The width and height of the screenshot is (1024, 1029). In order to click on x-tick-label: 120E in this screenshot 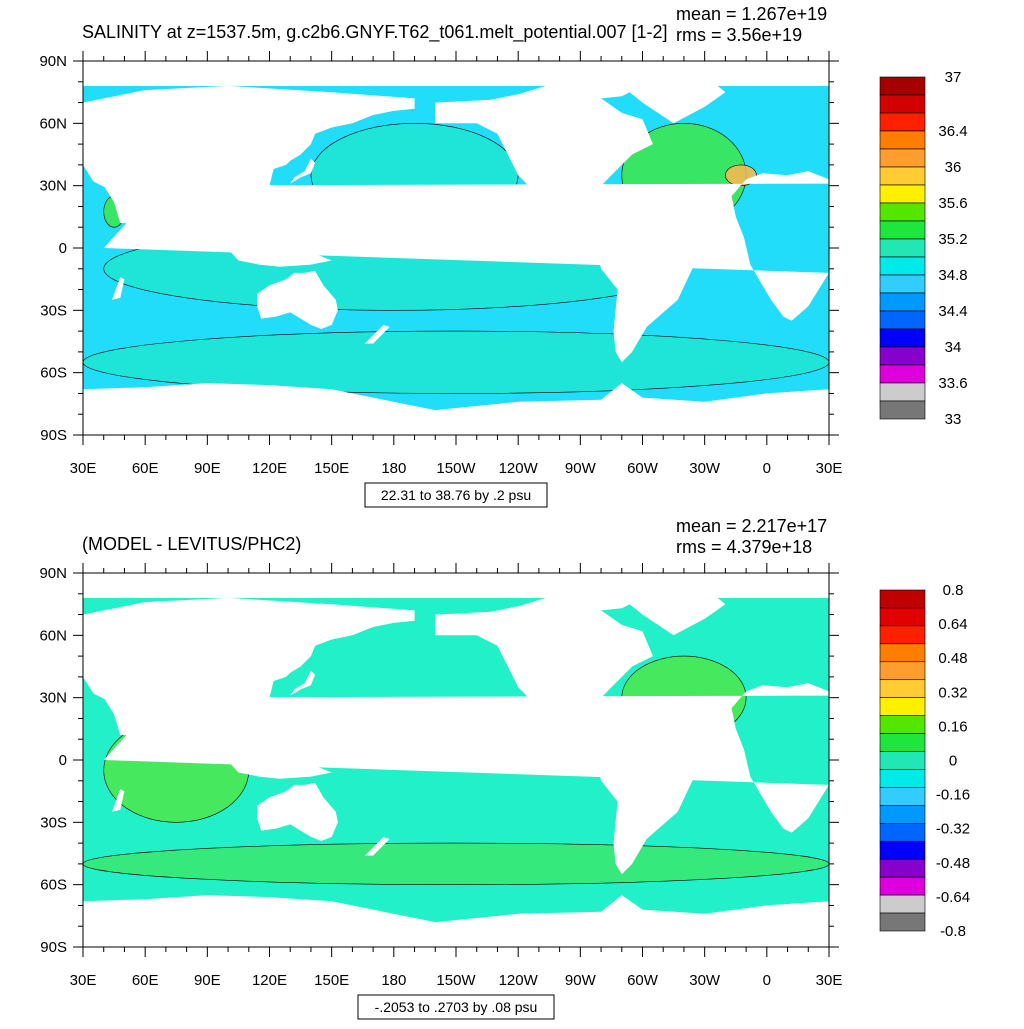, I will do `click(269, 468)`.